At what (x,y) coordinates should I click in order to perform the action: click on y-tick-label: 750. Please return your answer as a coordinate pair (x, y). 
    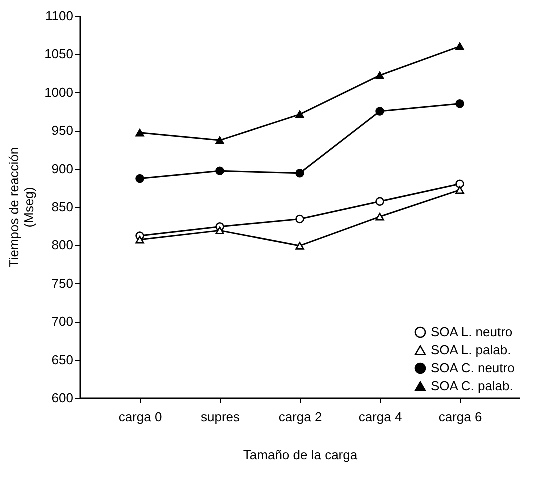
    Looking at the image, I should click on (63, 283).